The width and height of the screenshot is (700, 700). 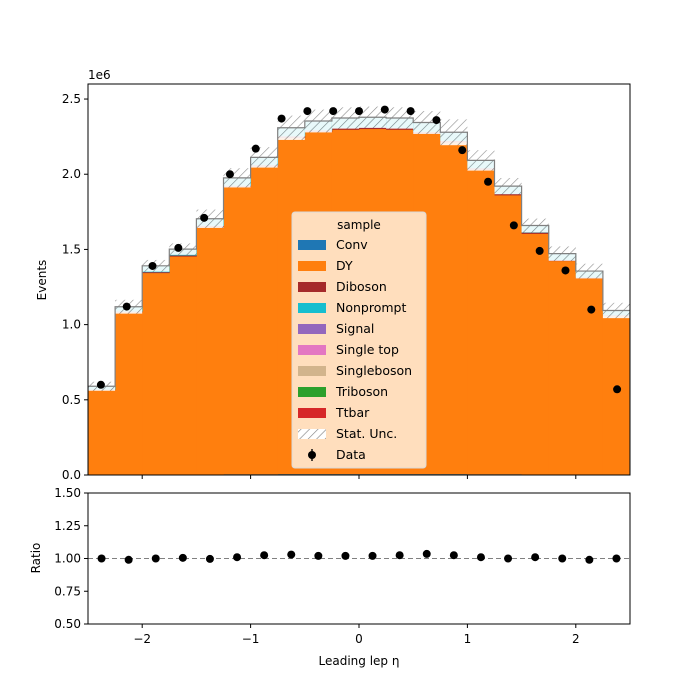 I want to click on legend-label-conv: Conv, so click(x=352, y=244).